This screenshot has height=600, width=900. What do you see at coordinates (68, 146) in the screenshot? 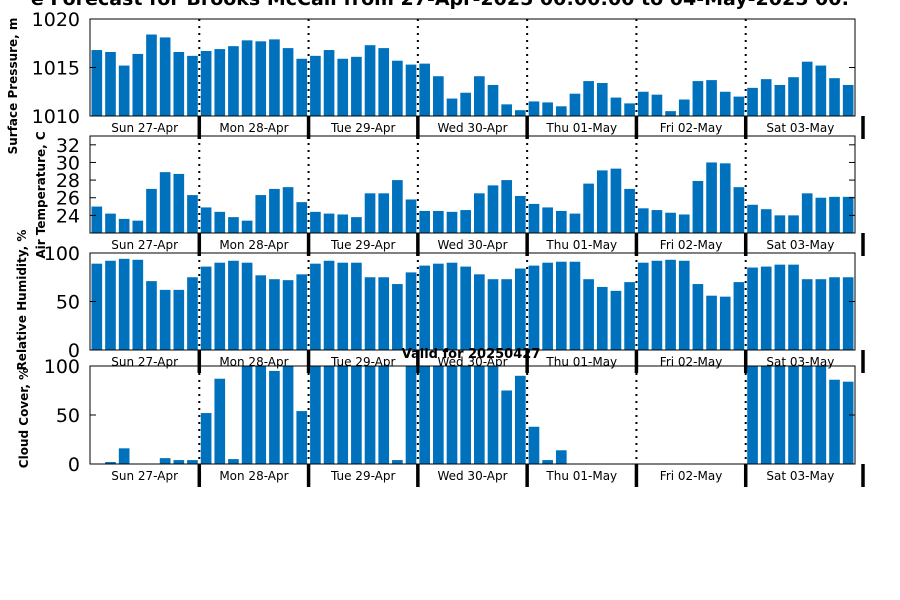
I see `y-tick-label: 32` at bounding box center [68, 146].